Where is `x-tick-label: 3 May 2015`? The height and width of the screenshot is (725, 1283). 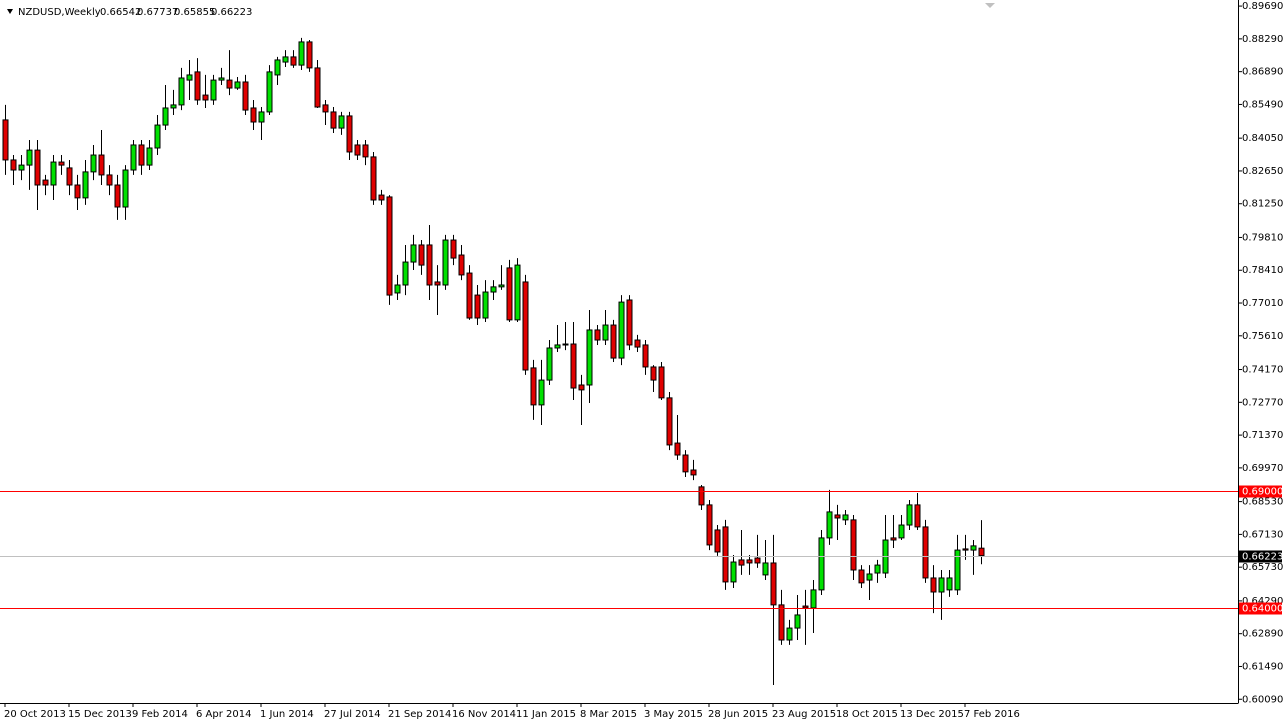
x-tick-label: 3 May 2015 is located at coordinates (673, 714).